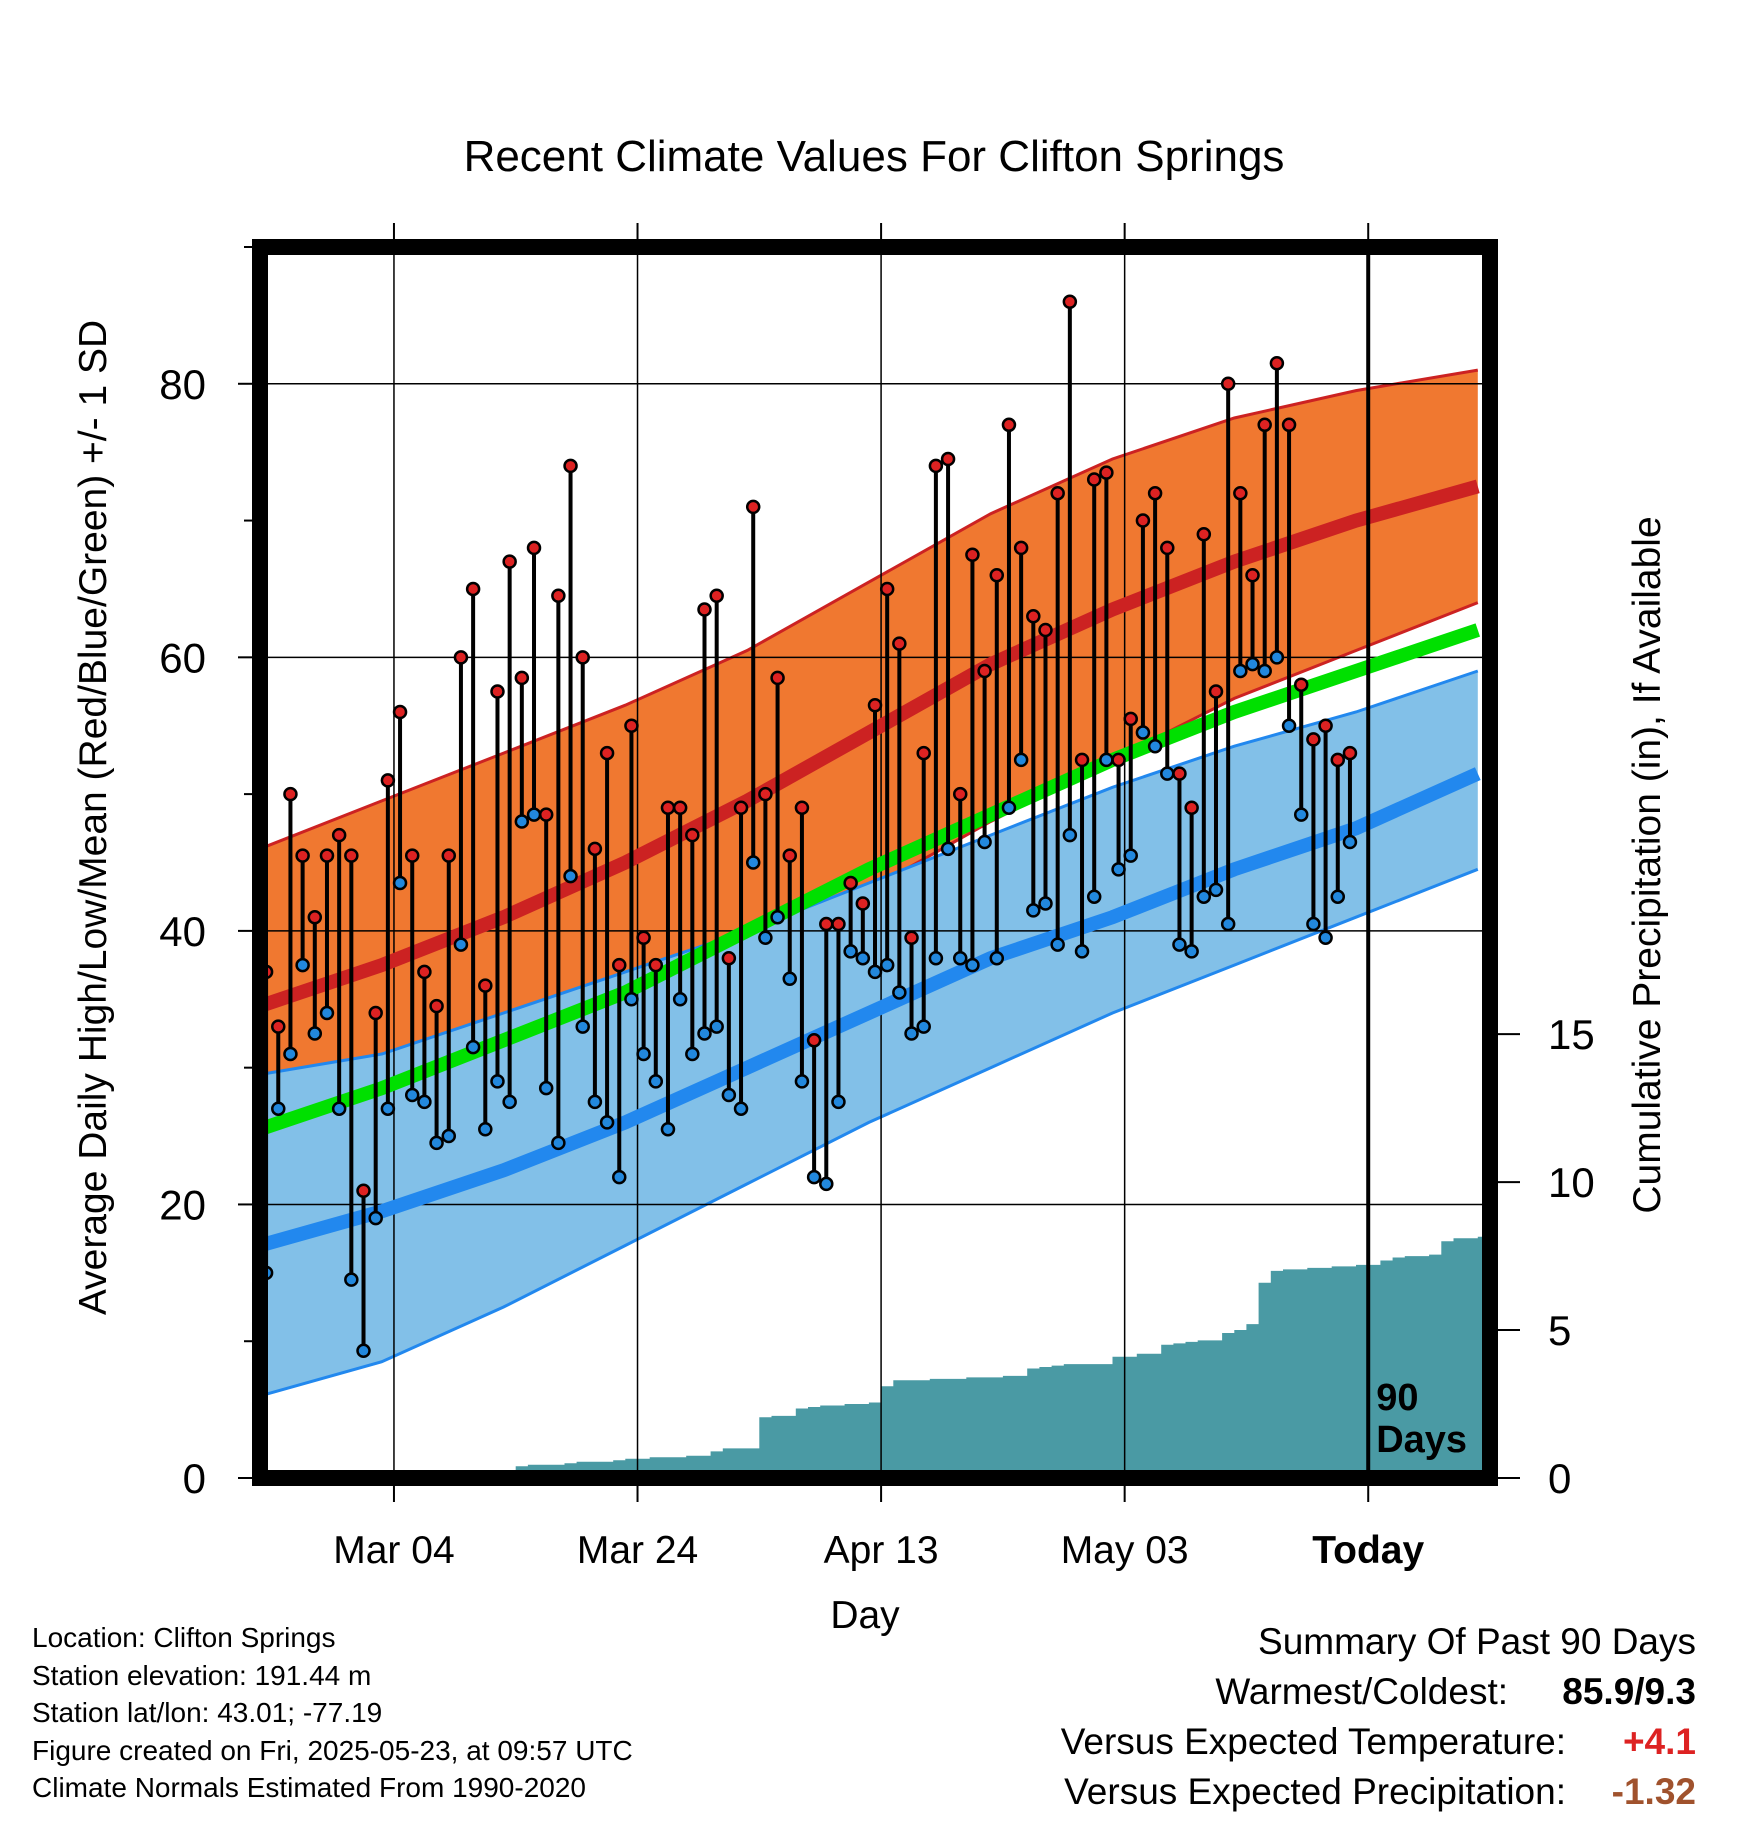  What do you see at coordinates (1559, 1478) in the screenshot?
I see `precip-tick-label: 0` at bounding box center [1559, 1478].